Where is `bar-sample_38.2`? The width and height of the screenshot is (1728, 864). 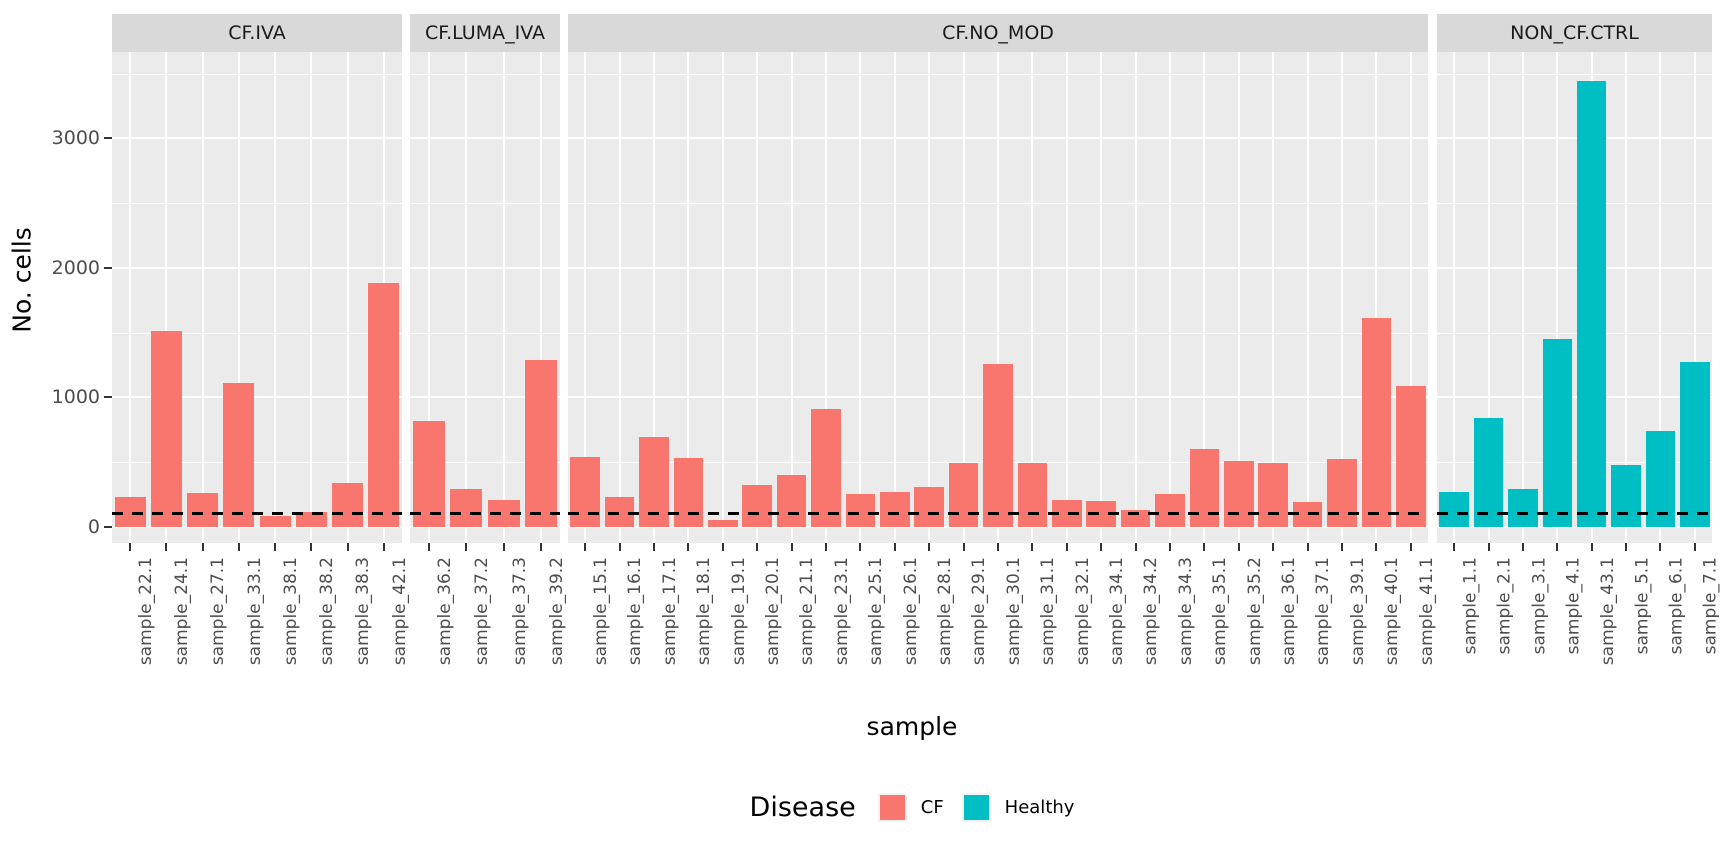 bar-sample_38.2 is located at coordinates (311, 519).